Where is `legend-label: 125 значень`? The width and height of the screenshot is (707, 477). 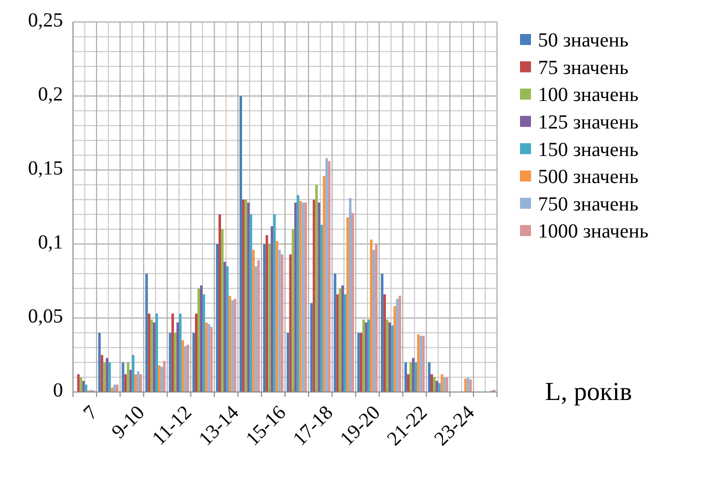
legend-label: 125 значень is located at coordinates (588, 122).